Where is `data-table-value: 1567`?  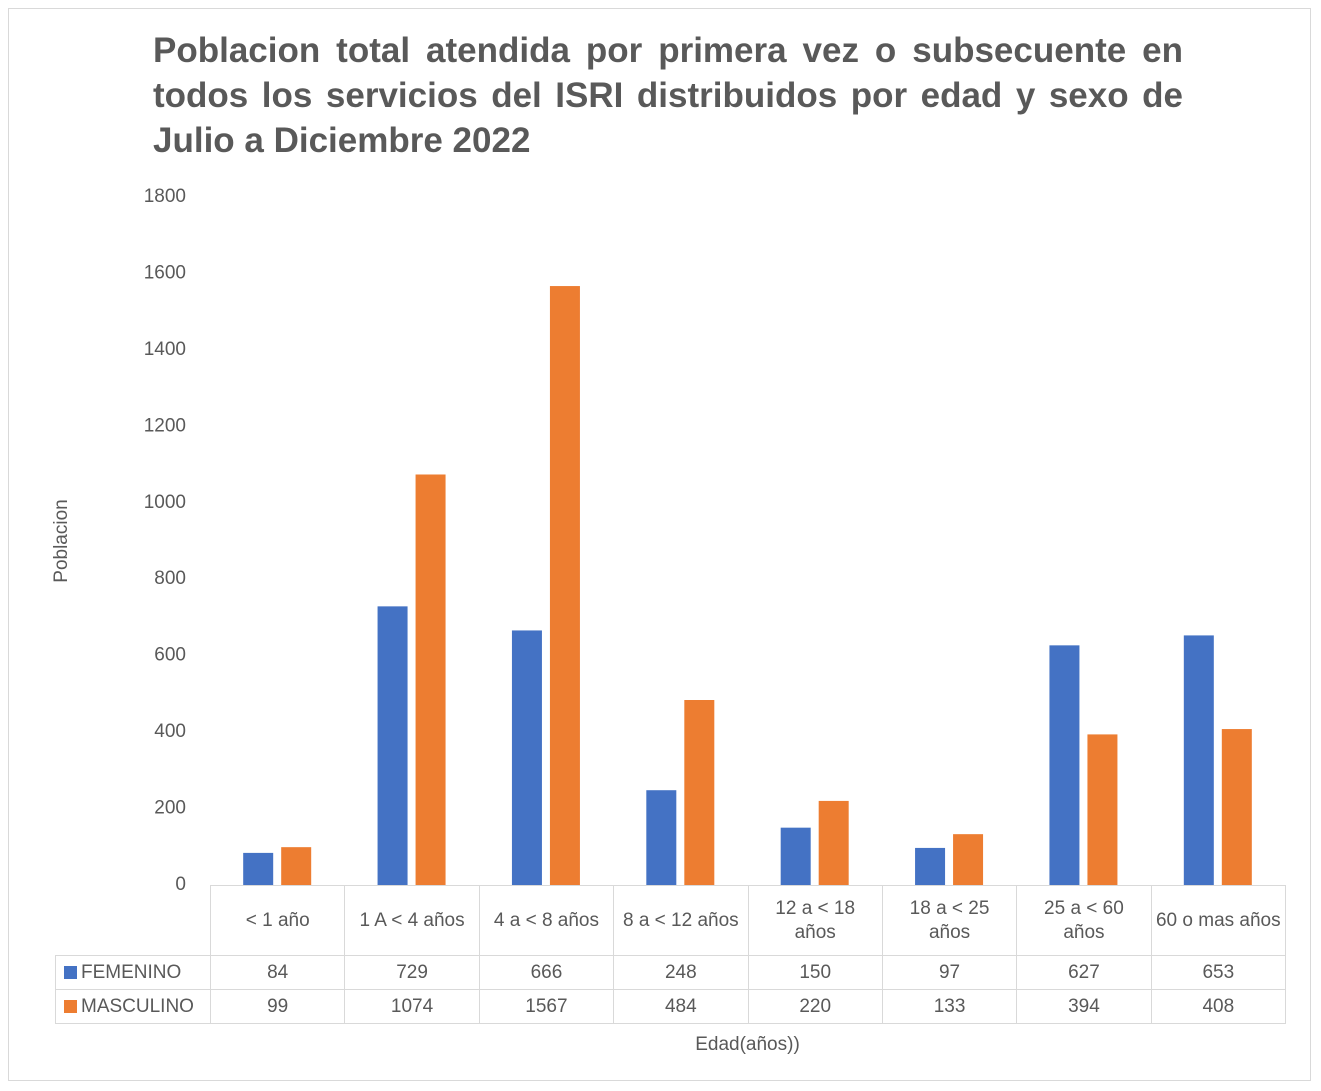
data-table-value: 1567 is located at coordinates (546, 1006).